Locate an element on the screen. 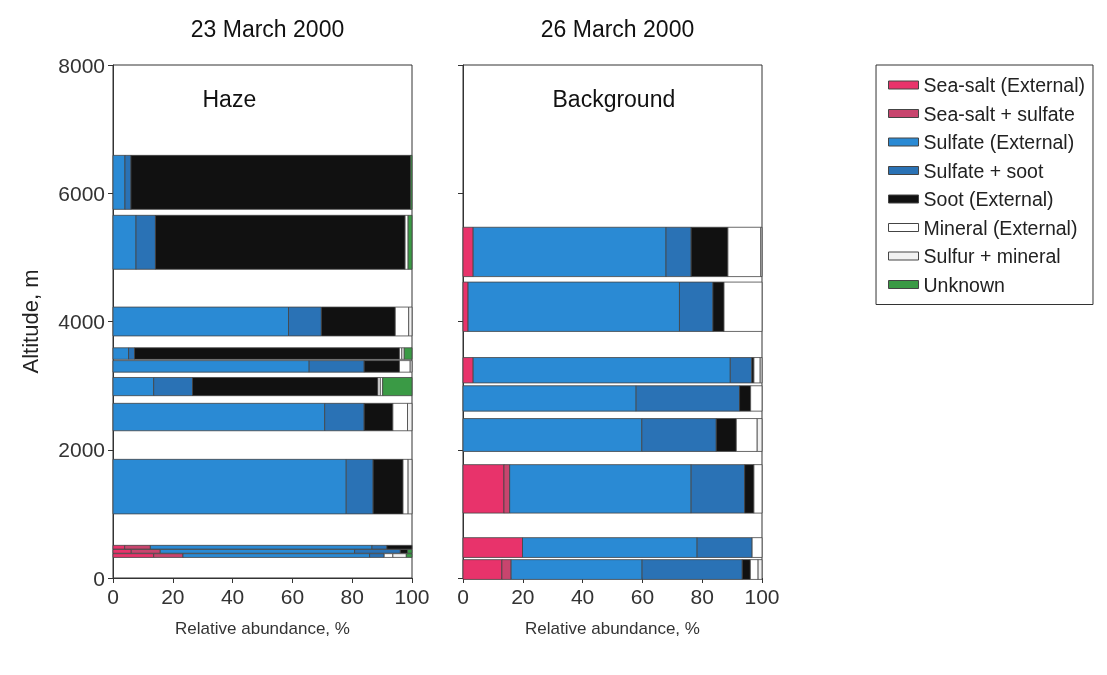 The image size is (1107, 675). y-tick-label: 0 is located at coordinates (99, 578).